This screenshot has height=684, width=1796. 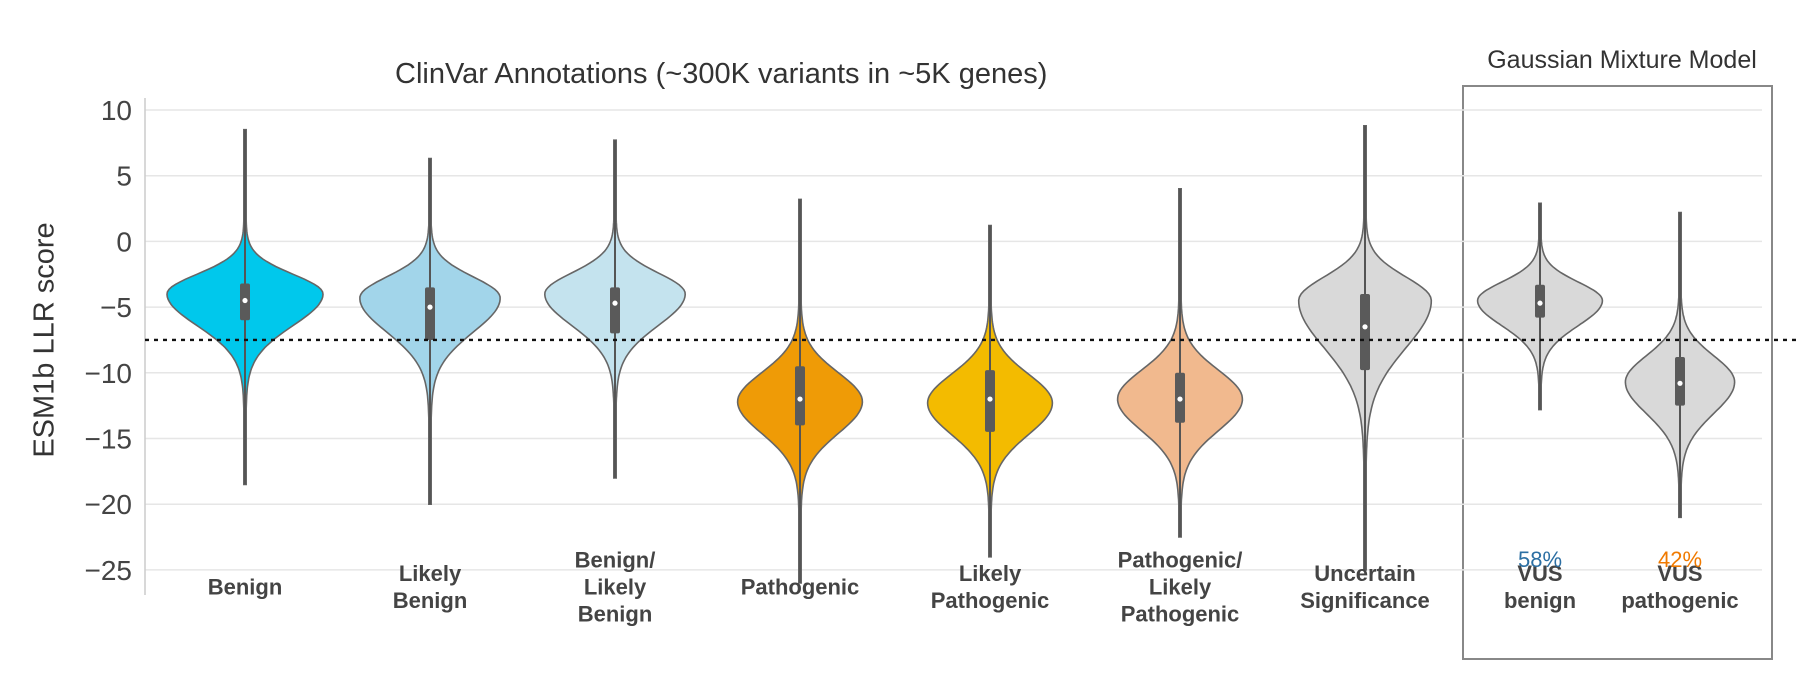 What do you see at coordinates (1180, 560) in the screenshot?
I see `x-category-label: Pathogenic/` at bounding box center [1180, 560].